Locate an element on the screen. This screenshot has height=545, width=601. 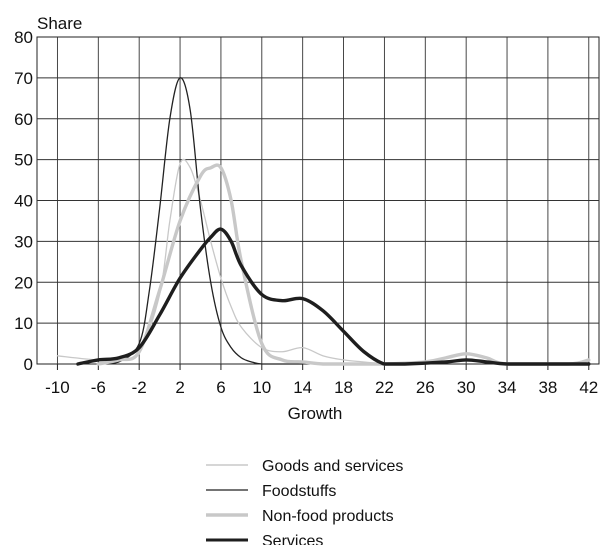
x-axis-label: Growth is located at coordinates (315, 413).